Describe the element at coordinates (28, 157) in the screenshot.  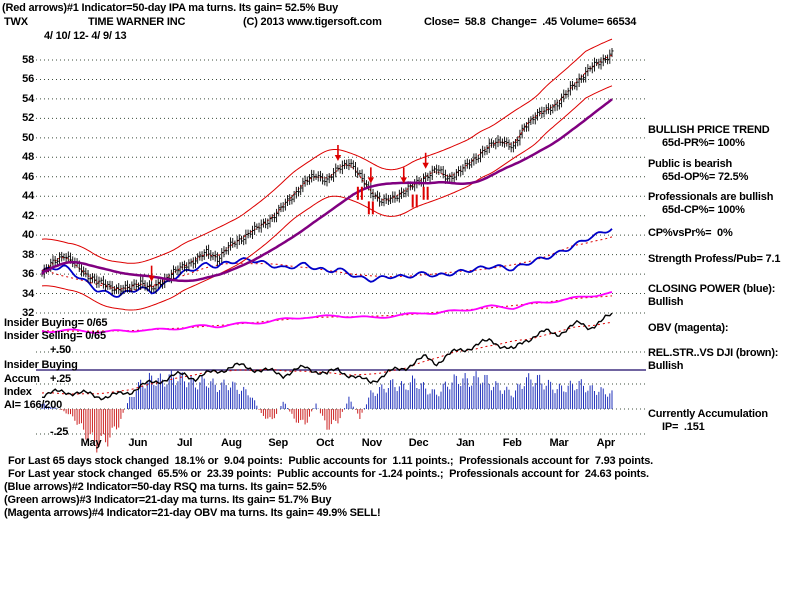
I see `y-axis-label: 48` at that location.